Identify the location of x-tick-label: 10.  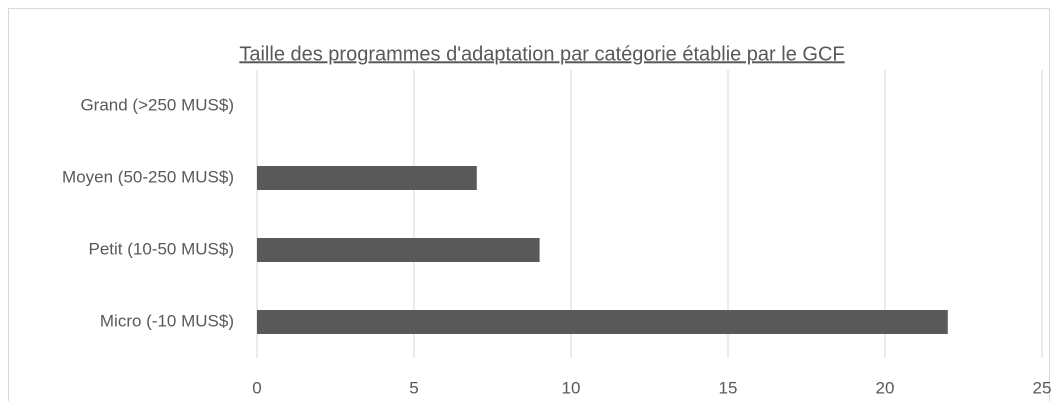
(571, 387).